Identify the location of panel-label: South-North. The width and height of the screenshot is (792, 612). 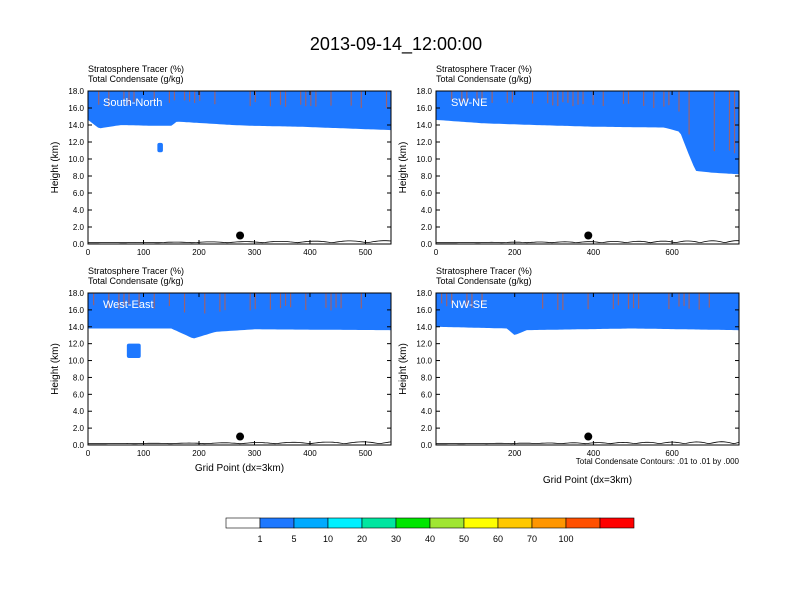
(132, 103).